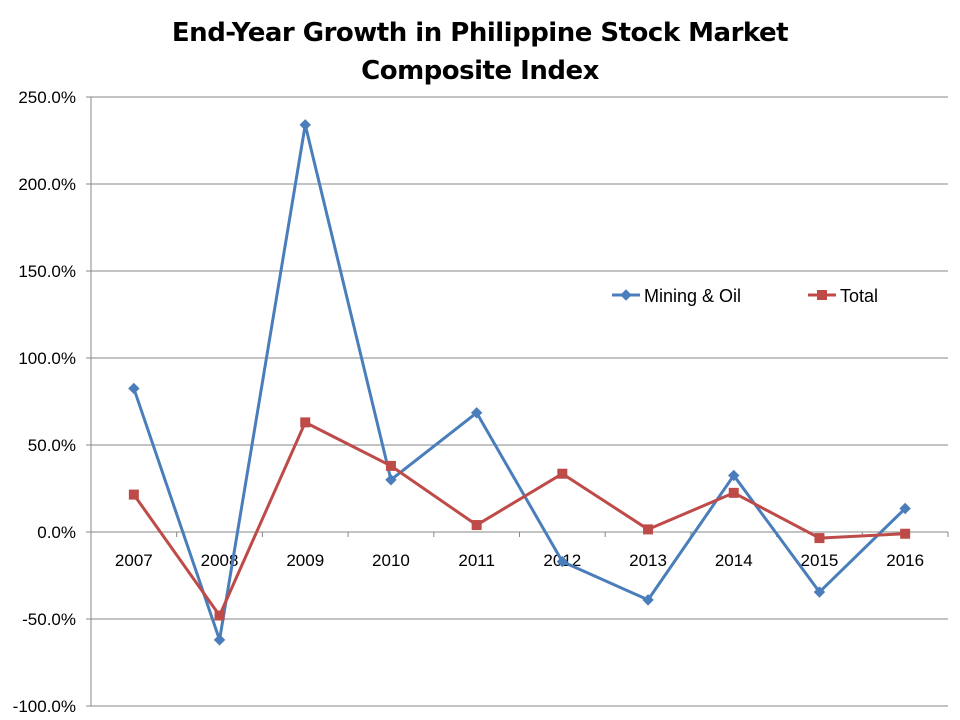 Image resolution: width=960 pixels, height=720 pixels. I want to click on x-tick-label: 2009, so click(305, 560).